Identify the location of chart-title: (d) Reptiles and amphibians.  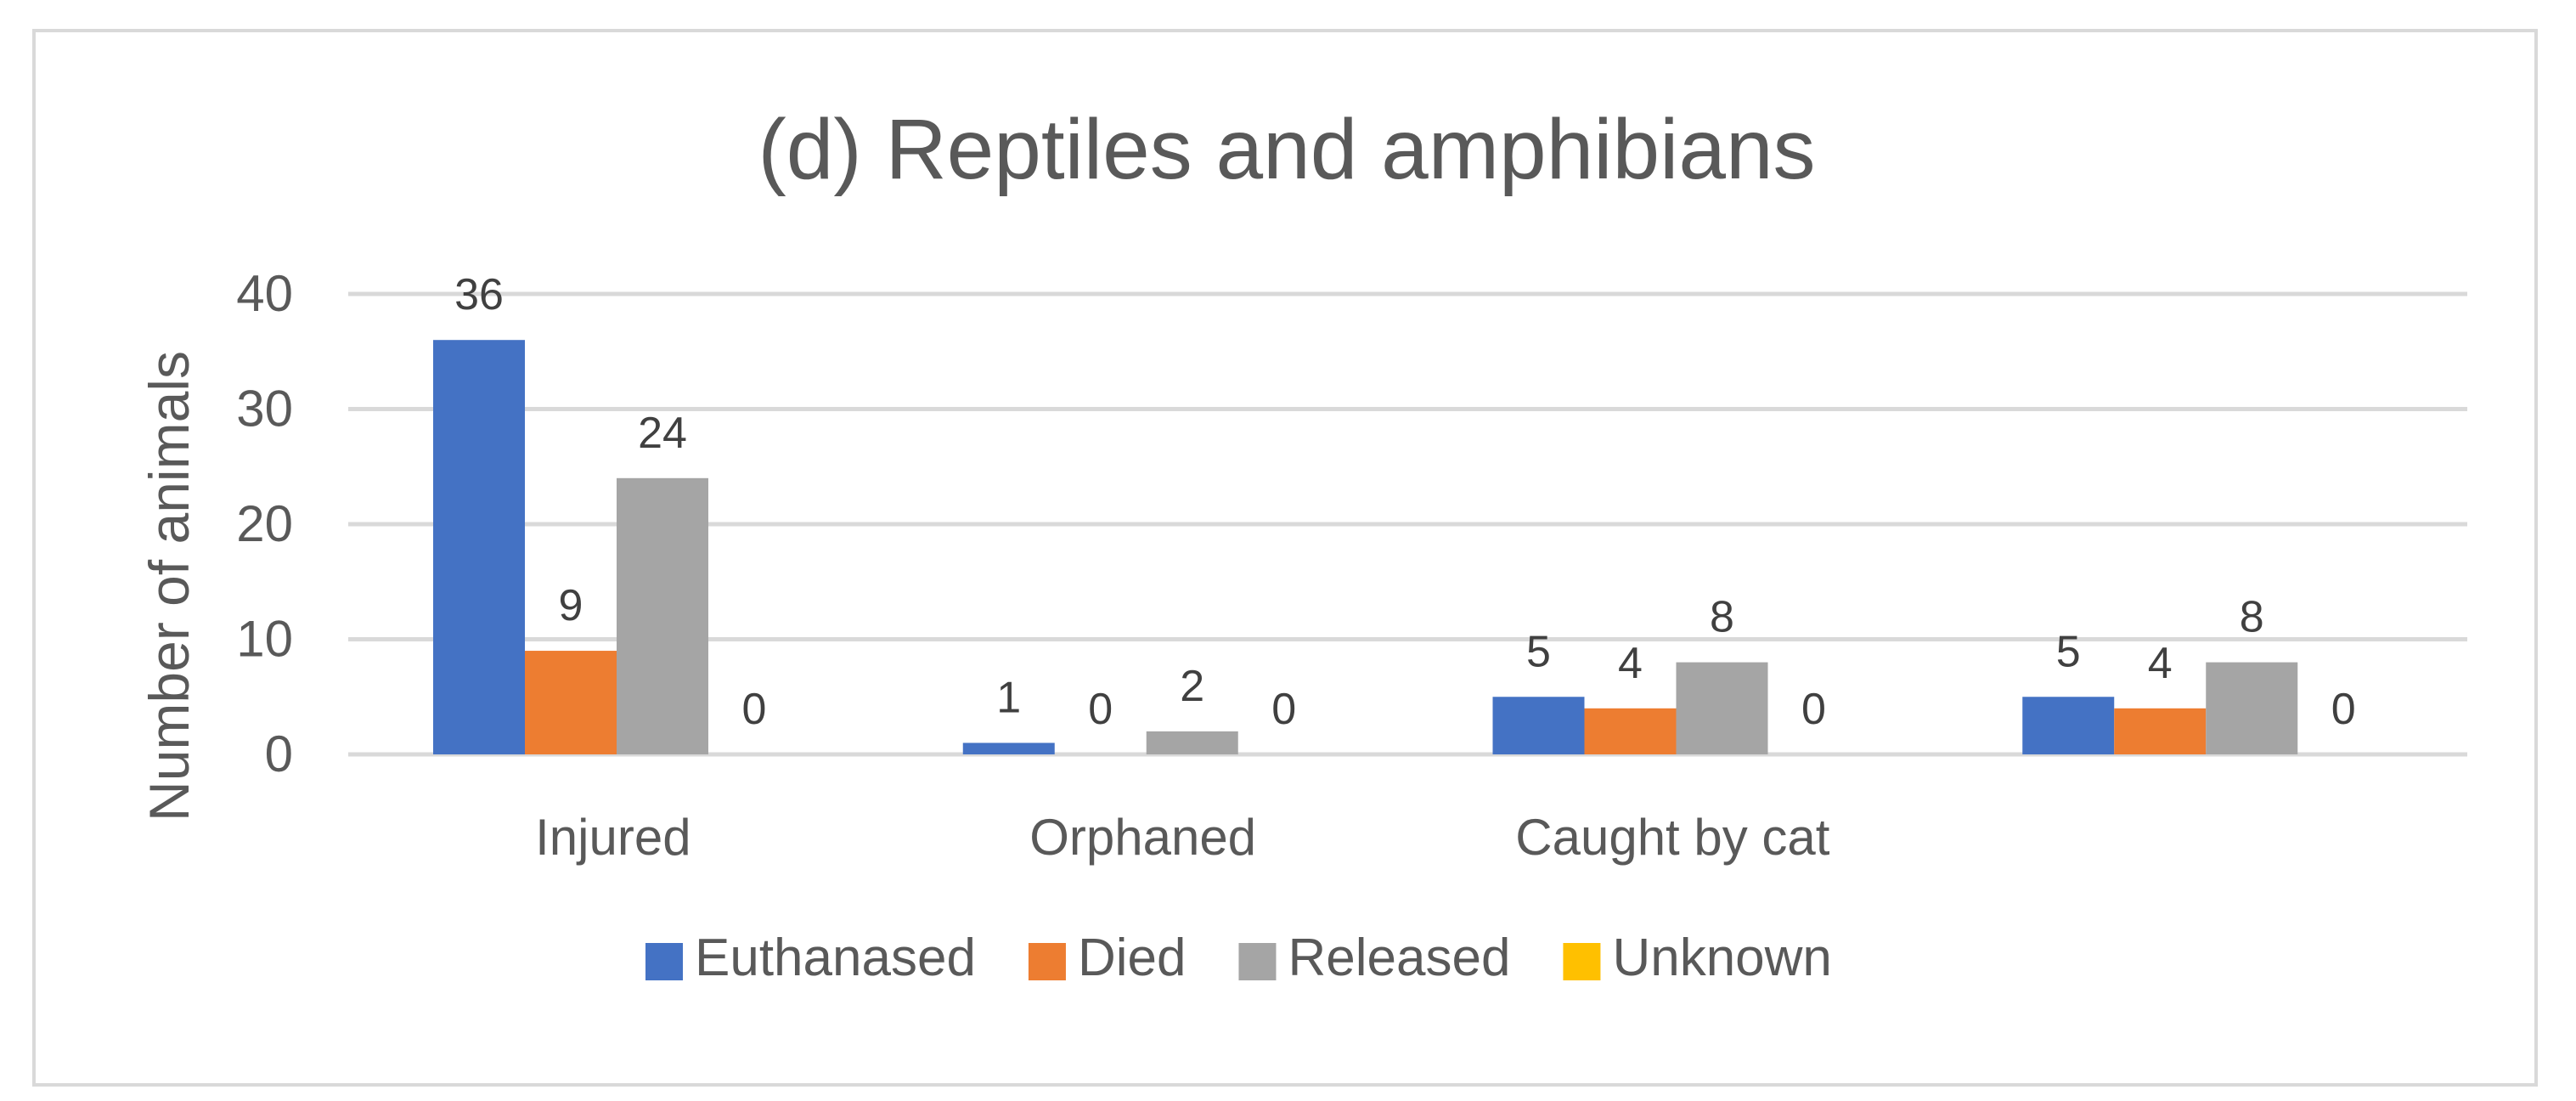
(1286, 150).